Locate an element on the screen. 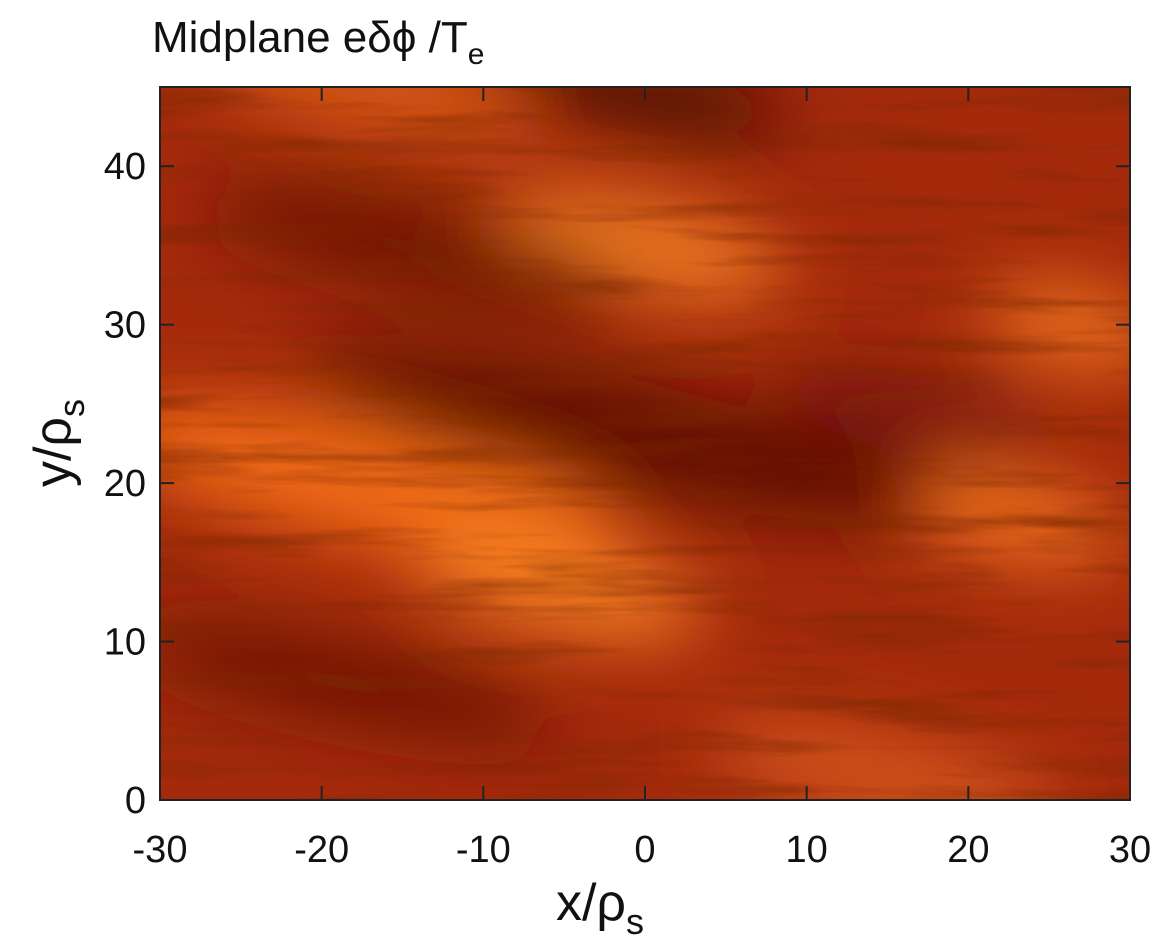 Image resolution: width=1155 pixels, height=951 pixels. x-tick-label: 20 is located at coordinates (968, 850).